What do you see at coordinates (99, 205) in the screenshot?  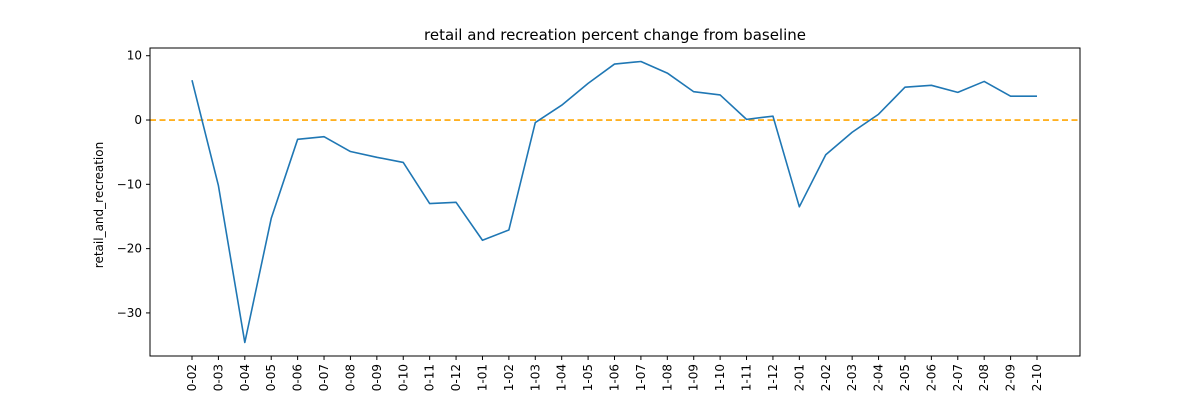 I see `y-axis-label: retail_and_recreation` at bounding box center [99, 205].